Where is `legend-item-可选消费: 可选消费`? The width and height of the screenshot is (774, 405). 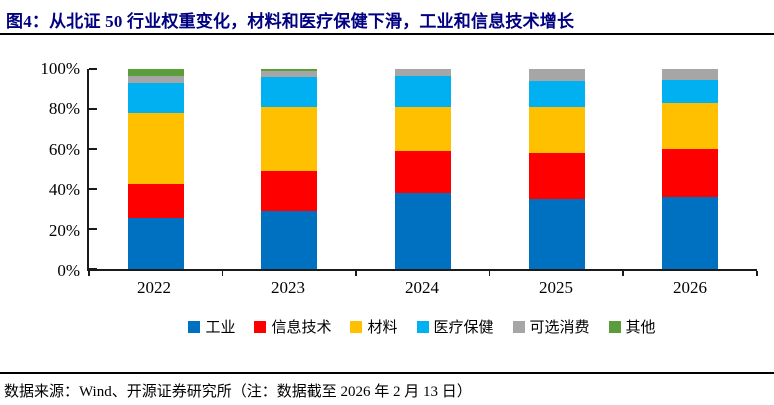
legend-item-可选消费: 可选消费 is located at coordinates (551, 326).